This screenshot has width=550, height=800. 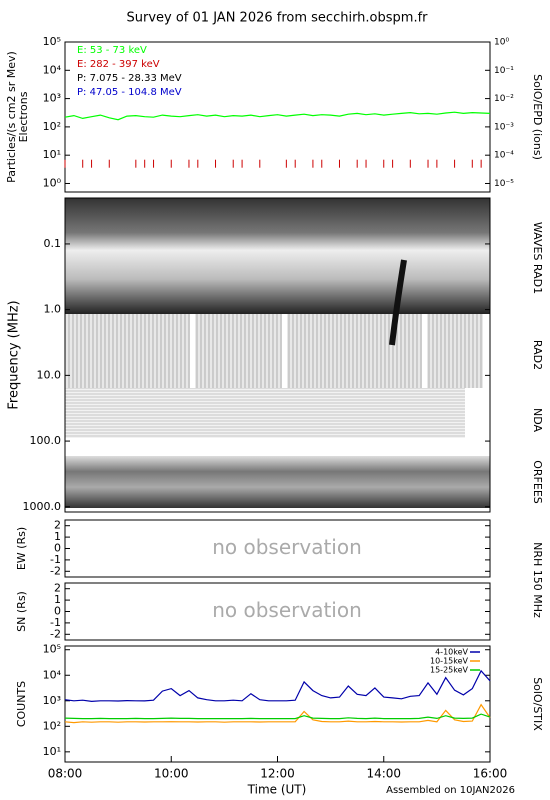 What do you see at coordinates (451, 652) in the screenshot?
I see `legend-entry: 4-10keV` at bounding box center [451, 652].